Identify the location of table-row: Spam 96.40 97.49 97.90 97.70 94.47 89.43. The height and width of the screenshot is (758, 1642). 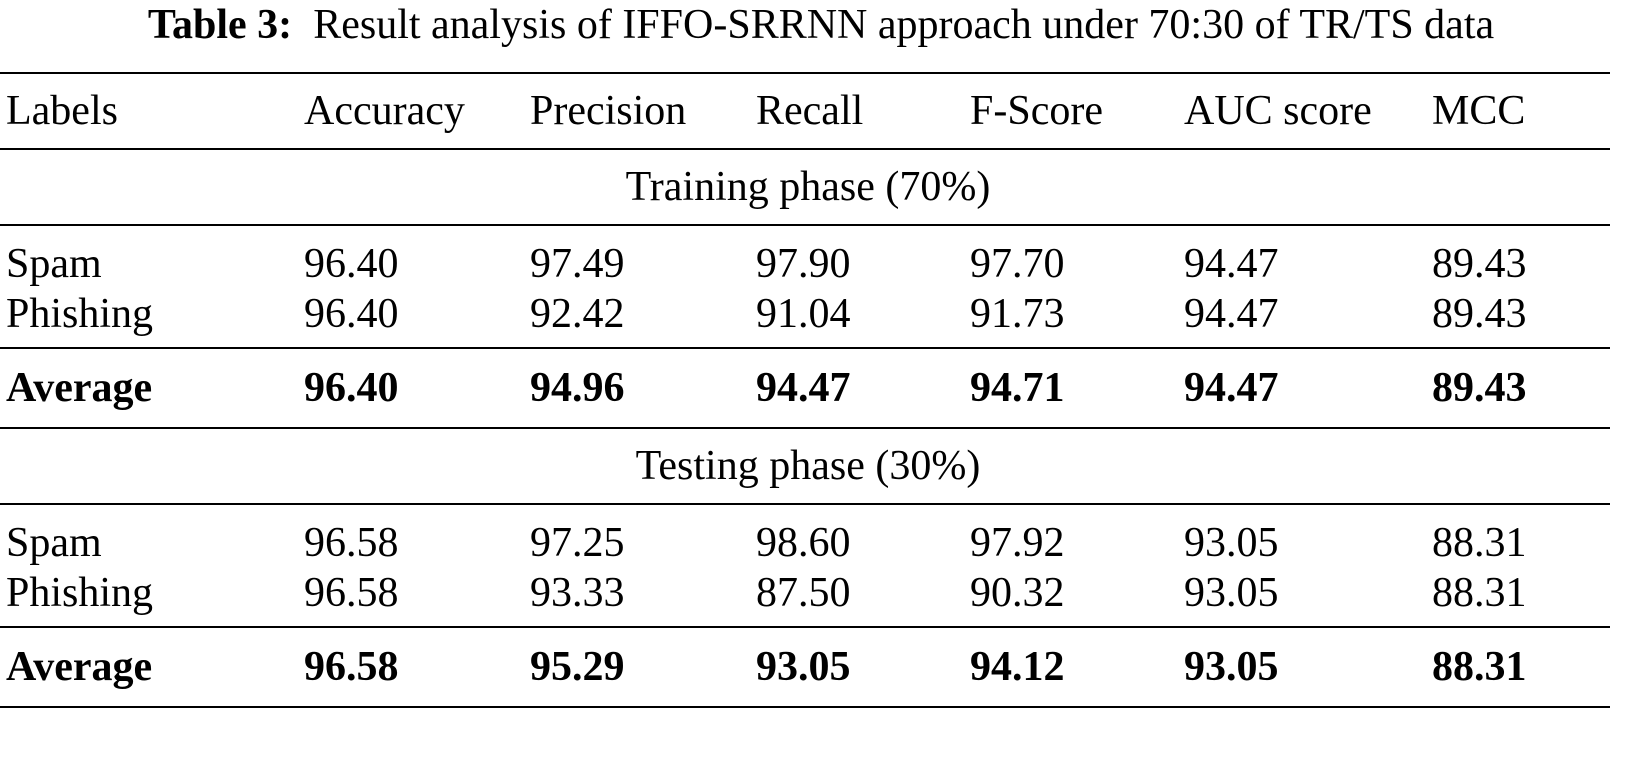
(805, 256).